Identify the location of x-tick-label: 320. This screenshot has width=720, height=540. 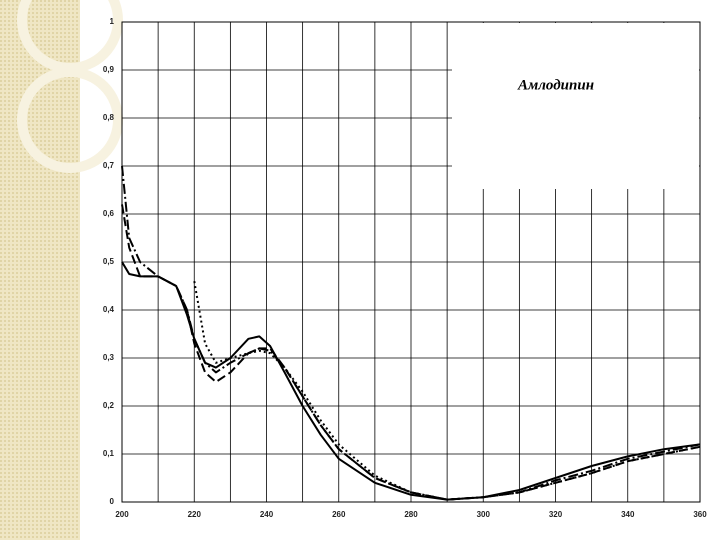
(556, 514).